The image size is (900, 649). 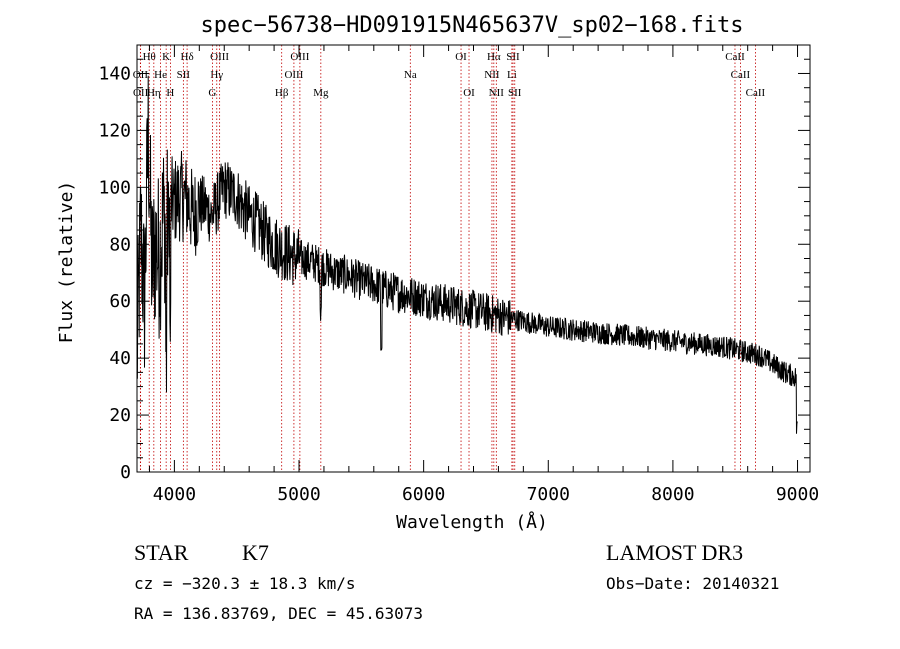 What do you see at coordinates (66, 262) in the screenshot?
I see `y-axis-label: Flux (relative)` at bounding box center [66, 262].